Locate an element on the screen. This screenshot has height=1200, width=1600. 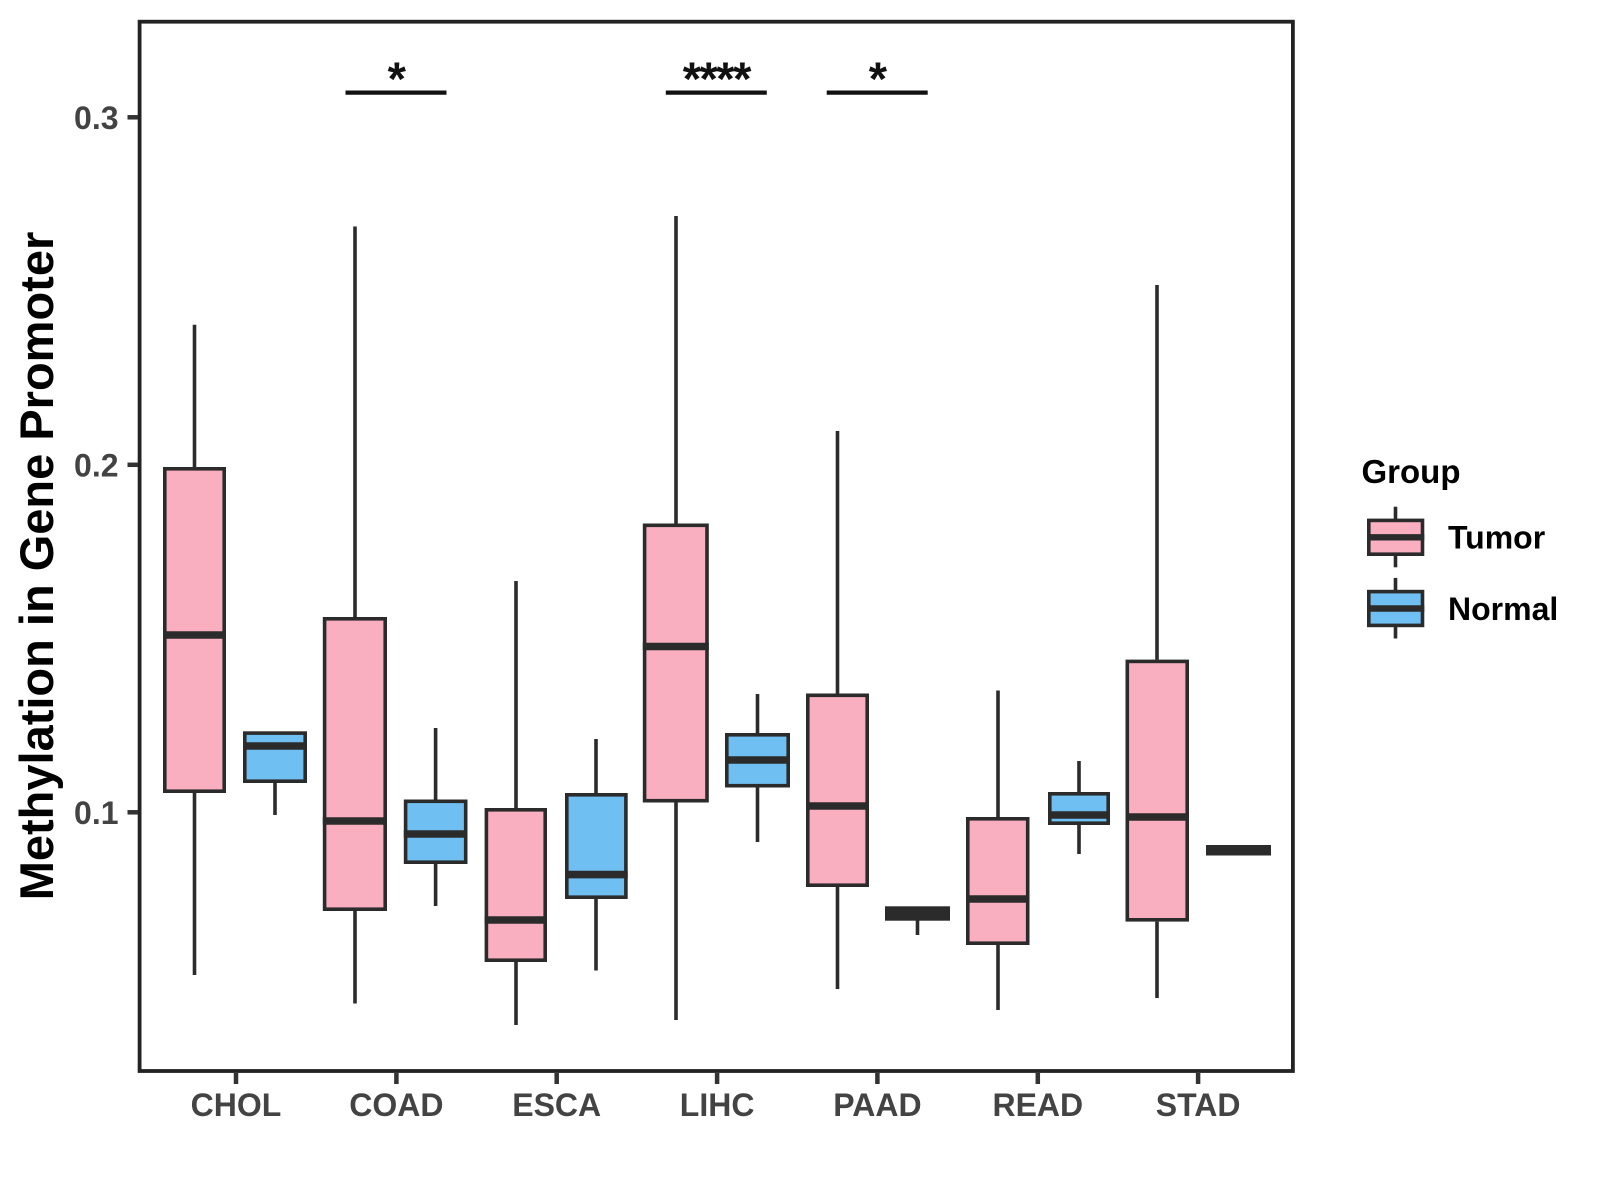
svg-text: CHOL is located at coordinates (236, 1105).